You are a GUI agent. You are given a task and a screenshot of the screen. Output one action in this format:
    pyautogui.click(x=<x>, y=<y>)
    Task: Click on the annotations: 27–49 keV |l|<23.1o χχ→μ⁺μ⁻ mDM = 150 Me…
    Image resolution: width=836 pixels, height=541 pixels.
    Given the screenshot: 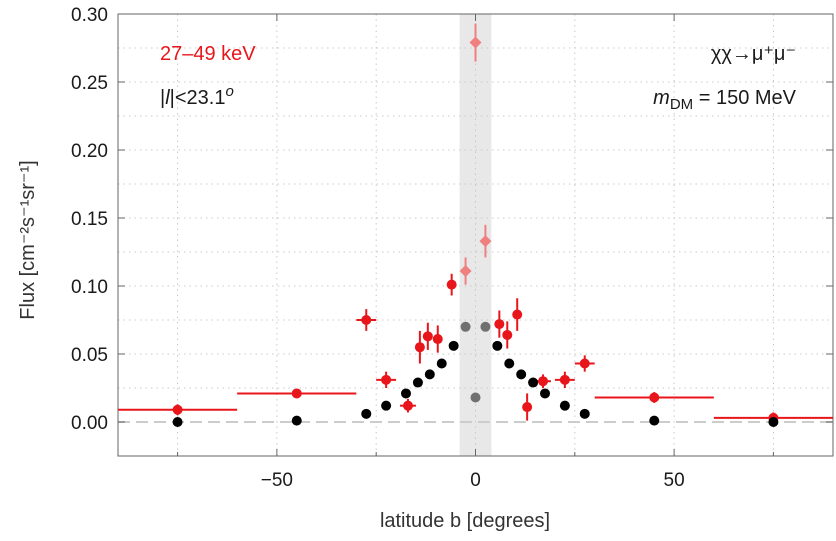 What is the action you would take?
    pyautogui.click(x=478, y=78)
    